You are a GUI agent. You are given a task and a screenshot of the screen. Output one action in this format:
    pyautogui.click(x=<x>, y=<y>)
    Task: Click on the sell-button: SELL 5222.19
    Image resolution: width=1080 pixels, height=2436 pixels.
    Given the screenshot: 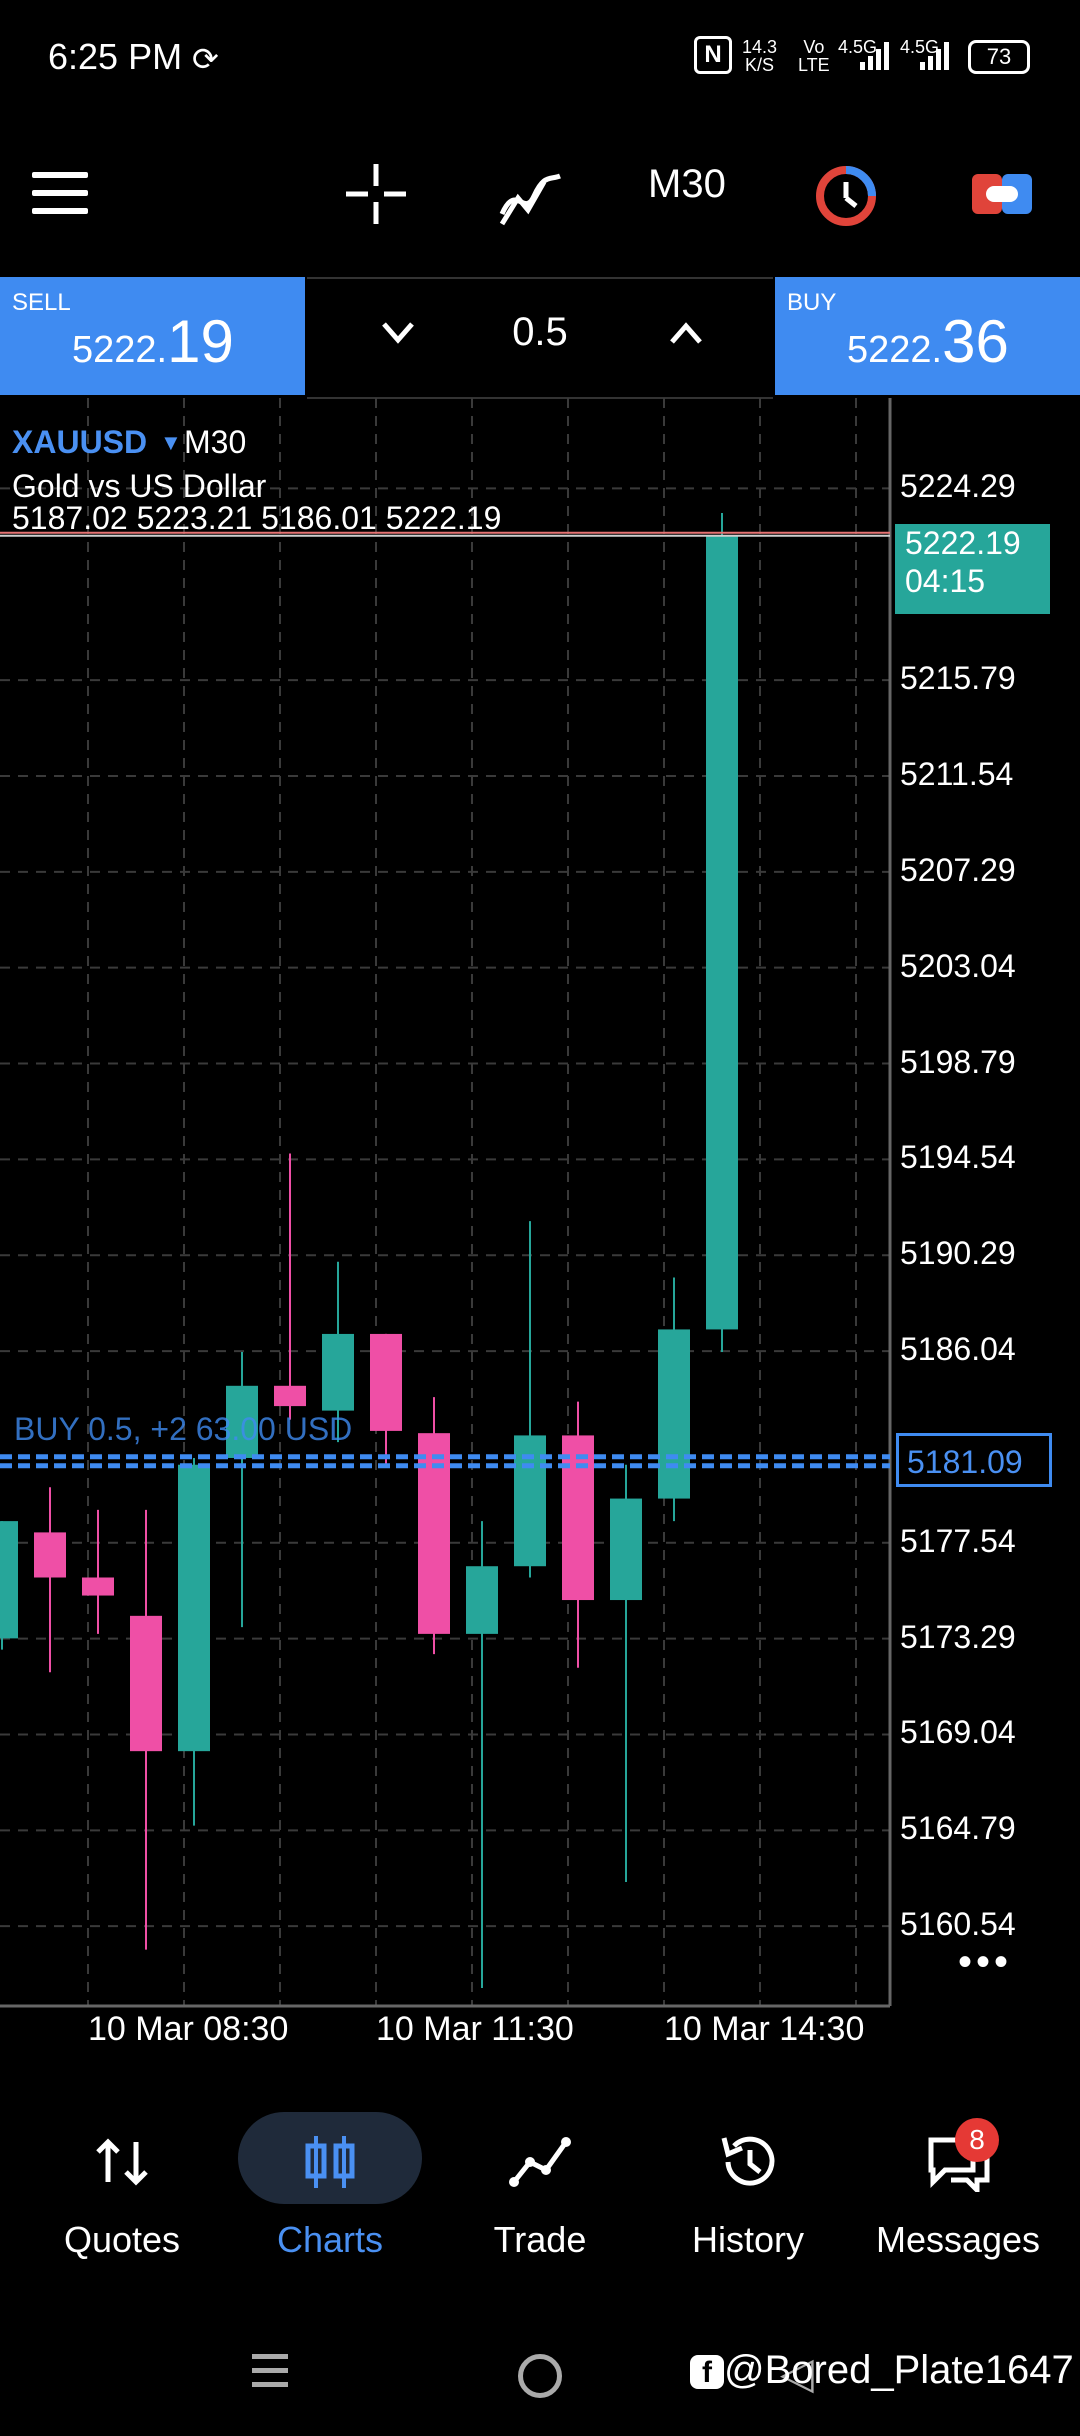 What is the action you would take?
    pyautogui.click(x=152, y=336)
    